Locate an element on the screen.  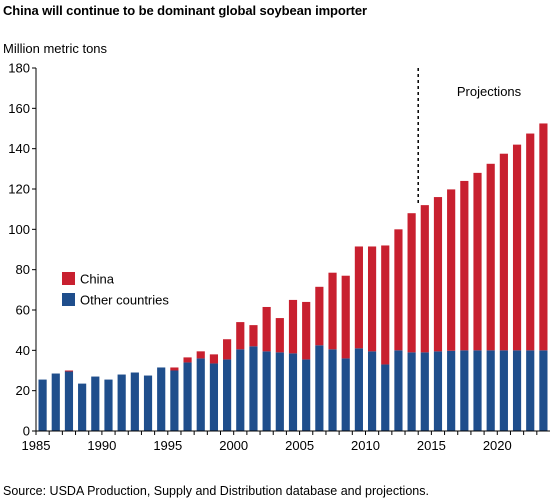
bar-china-2004 is located at coordinates (293, 326).